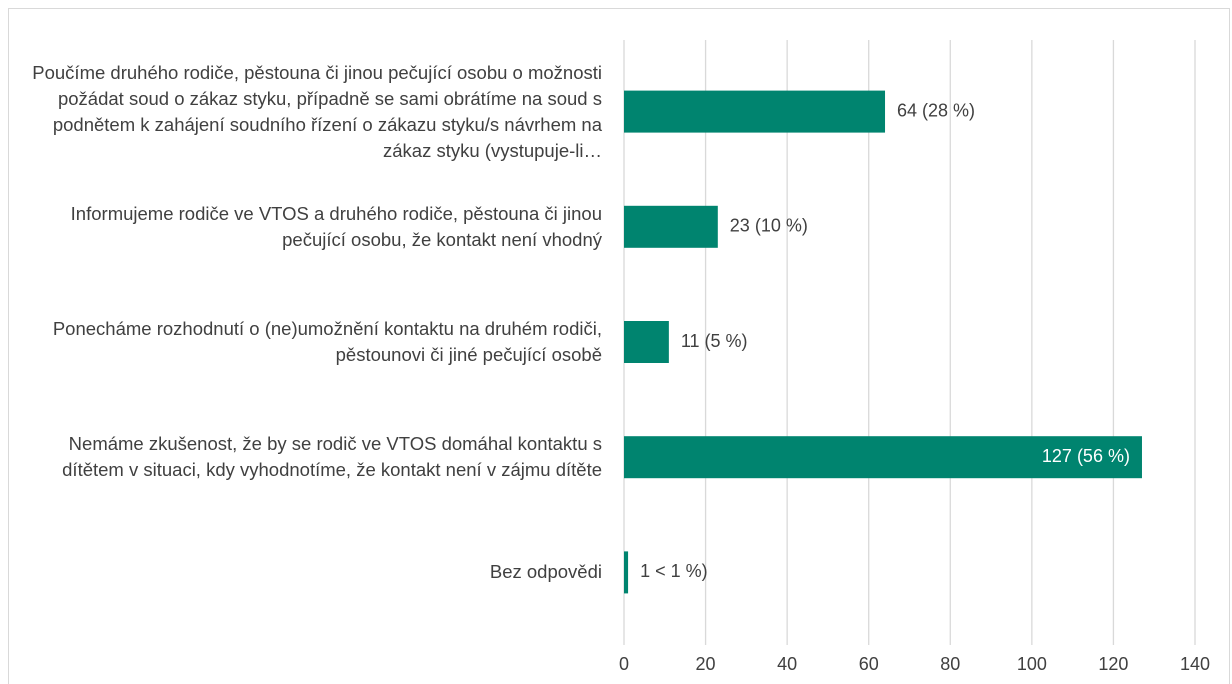  Describe the element at coordinates (1195, 664) in the screenshot. I see `x-tick-label: 140` at that location.